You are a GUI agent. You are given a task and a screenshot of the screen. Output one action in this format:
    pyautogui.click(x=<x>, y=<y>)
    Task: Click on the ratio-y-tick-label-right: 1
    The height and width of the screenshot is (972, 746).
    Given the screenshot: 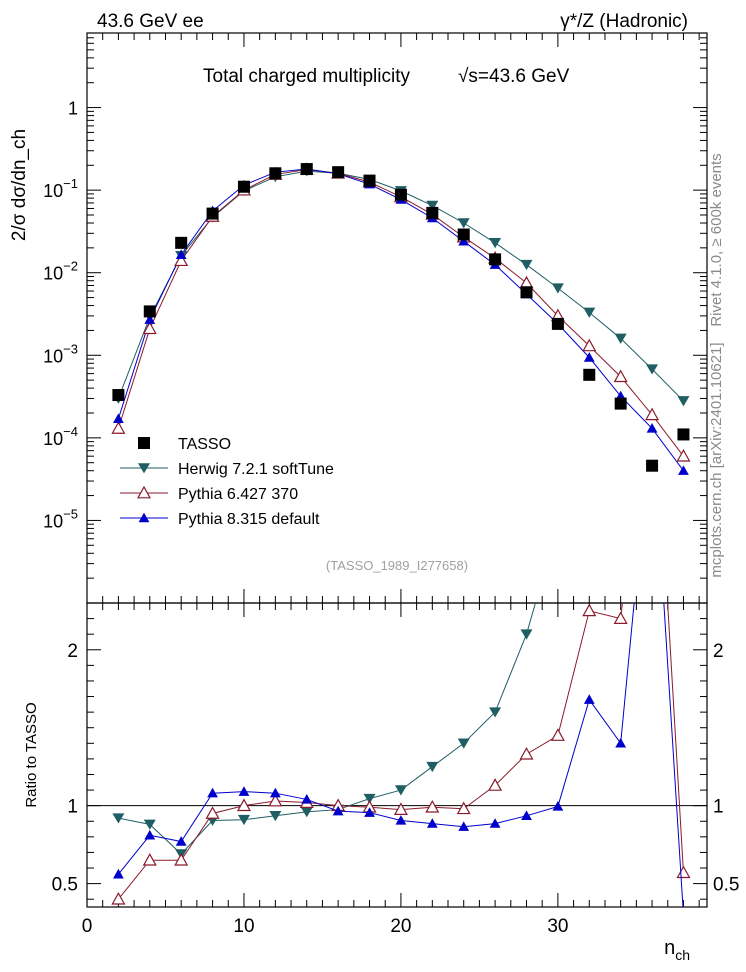 What is the action you would take?
    pyautogui.click(x=718, y=807)
    